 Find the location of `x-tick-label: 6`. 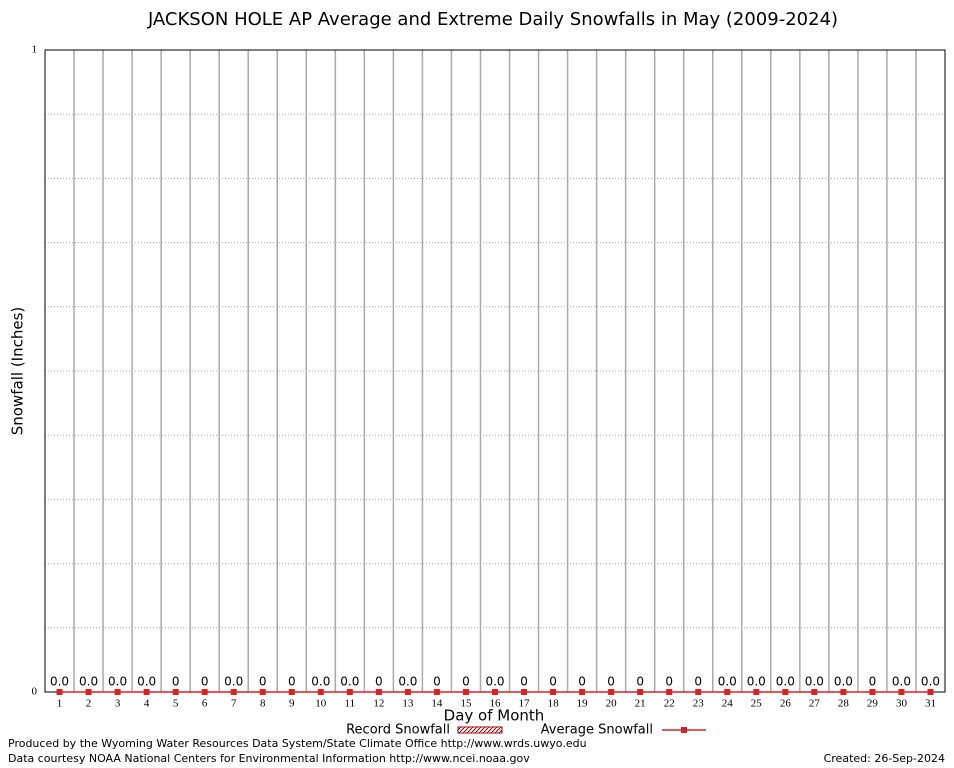

x-tick-label: 6 is located at coordinates (205, 704).